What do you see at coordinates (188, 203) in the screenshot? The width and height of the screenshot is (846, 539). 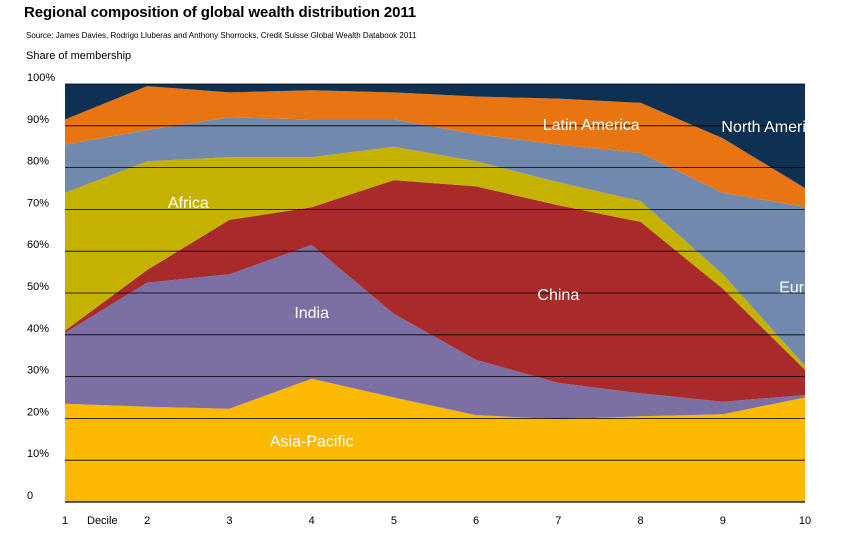 I see `series-label-africa: Africa` at bounding box center [188, 203].